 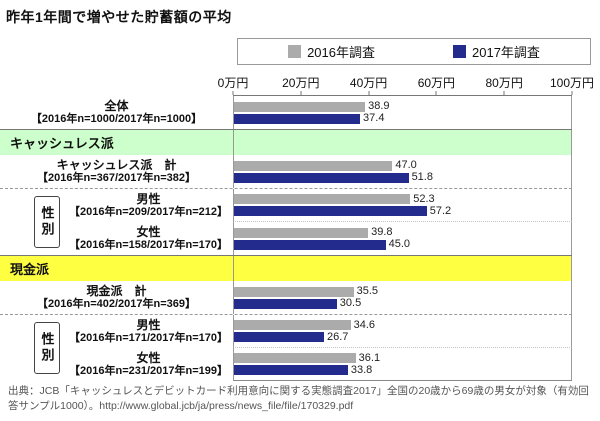 What do you see at coordinates (116, 164) in the screenshot?
I see `row-label: キャッシュレス派 計` at bounding box center [116, 164].